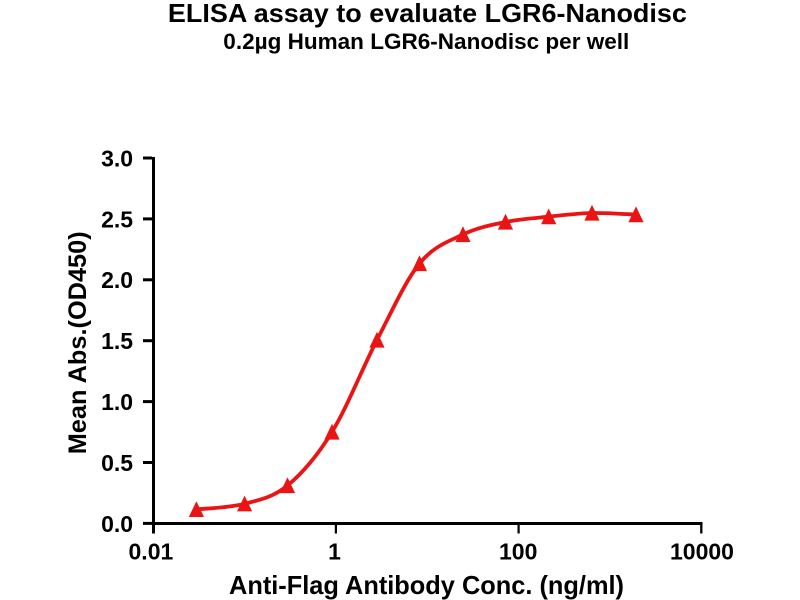 This screenshot has height=600, width=800. What do you see at coordinates (117, 219) in the screenshot?
I see `svg-text: 2.5` at bounding box center [117, 219].